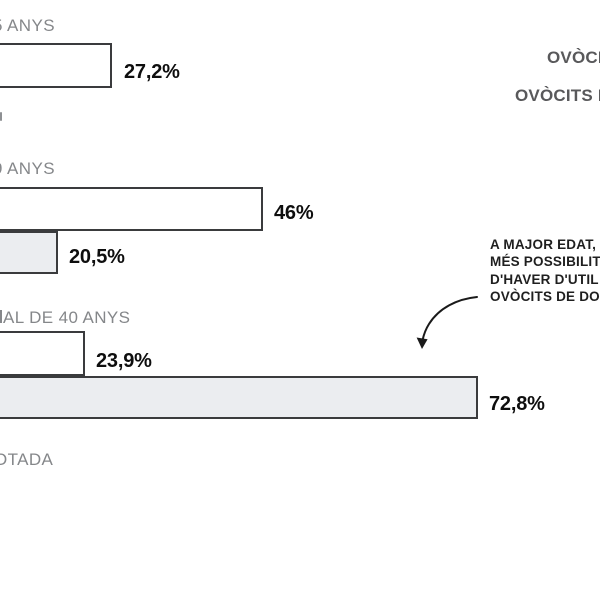 The image size is (600, 600). Describe the element at coordinates (294, 213) in the screenshot. I see `value-label-46: 46%` at that location.